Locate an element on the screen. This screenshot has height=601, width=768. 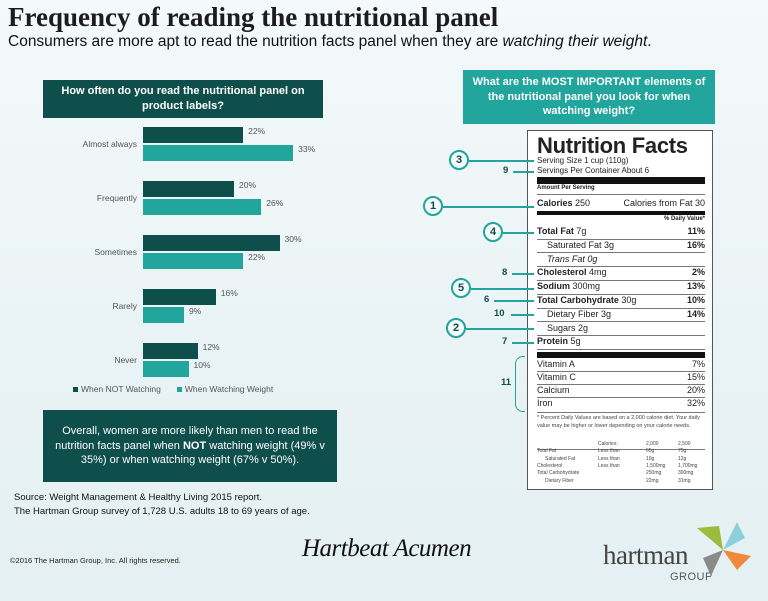
vitamin-name: Vitamin A is located at coordinates (556, 364).